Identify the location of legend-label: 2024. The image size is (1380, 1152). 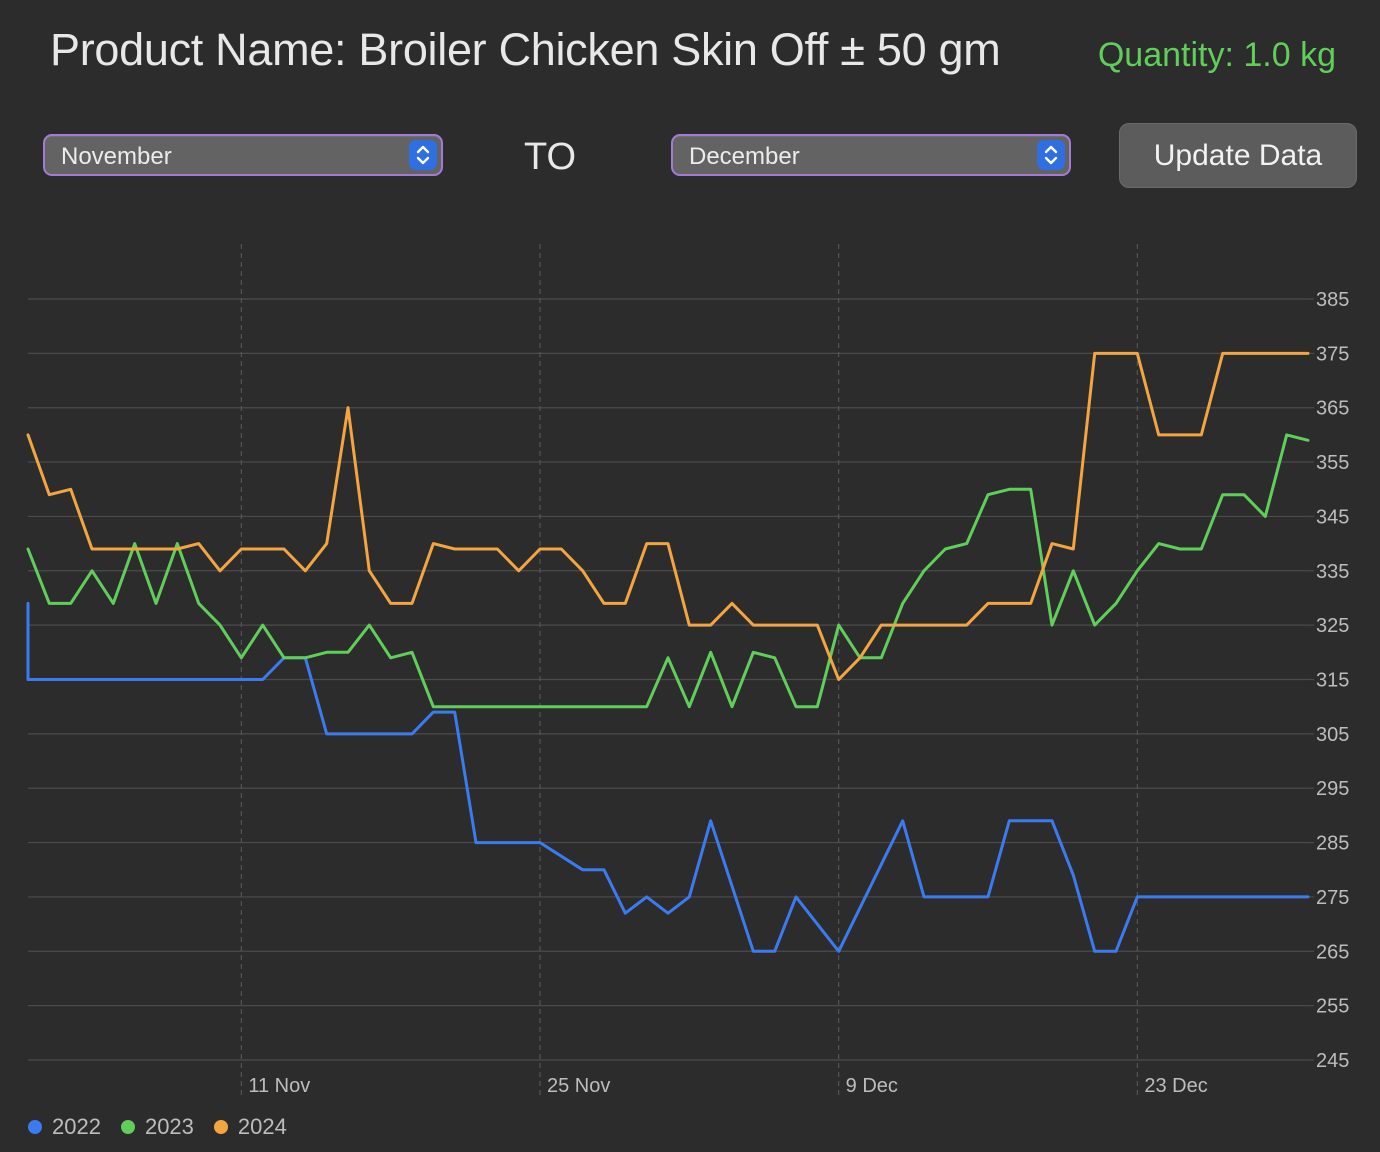
(262, 1127).